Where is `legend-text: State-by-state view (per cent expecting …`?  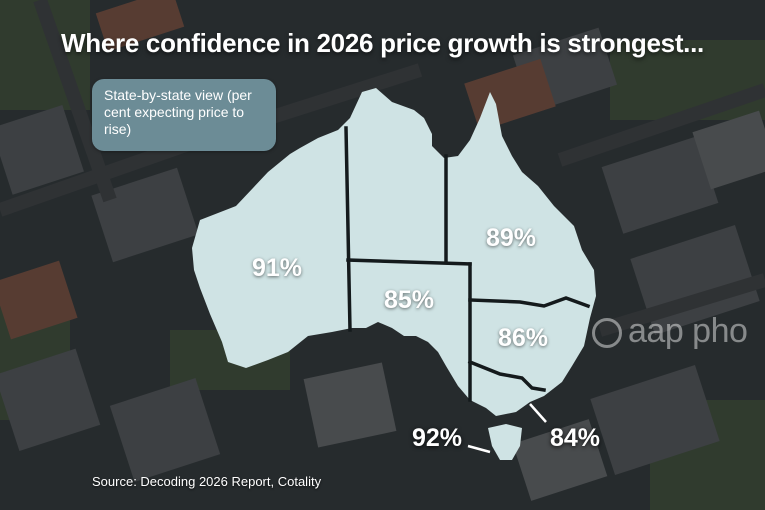 legend-text: State-by-state view (per cent expecting … is located at coordinates (178, 112).